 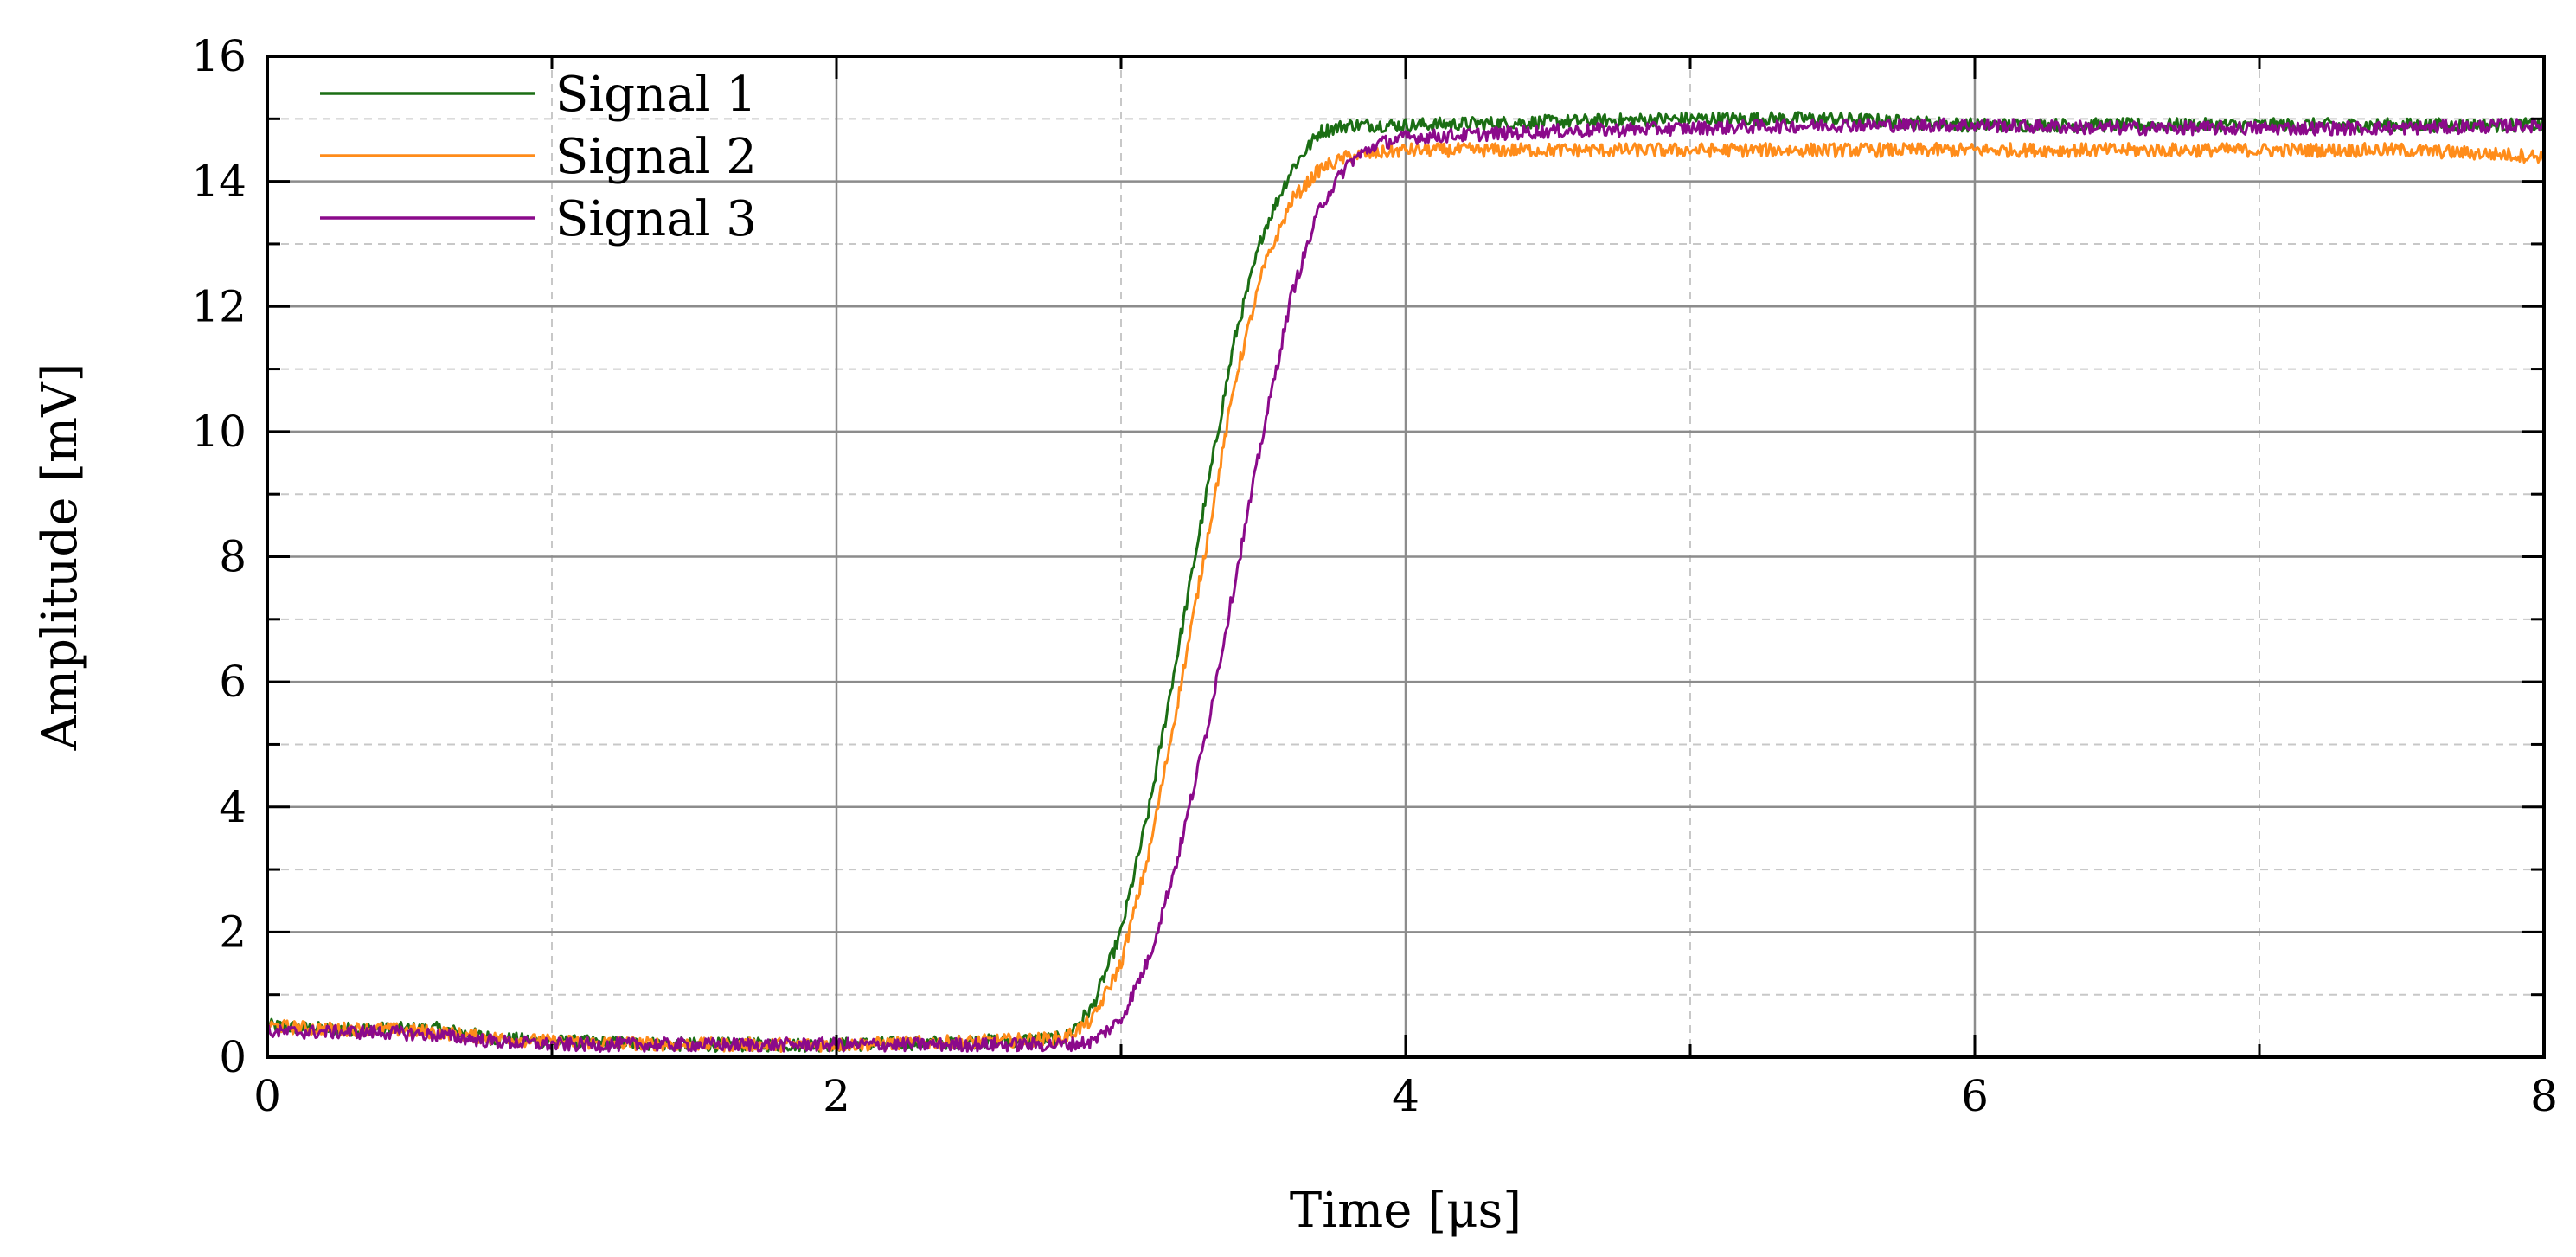 I want to click on y-axis-label: Amplitude [mV], so click(x=60, y=557).